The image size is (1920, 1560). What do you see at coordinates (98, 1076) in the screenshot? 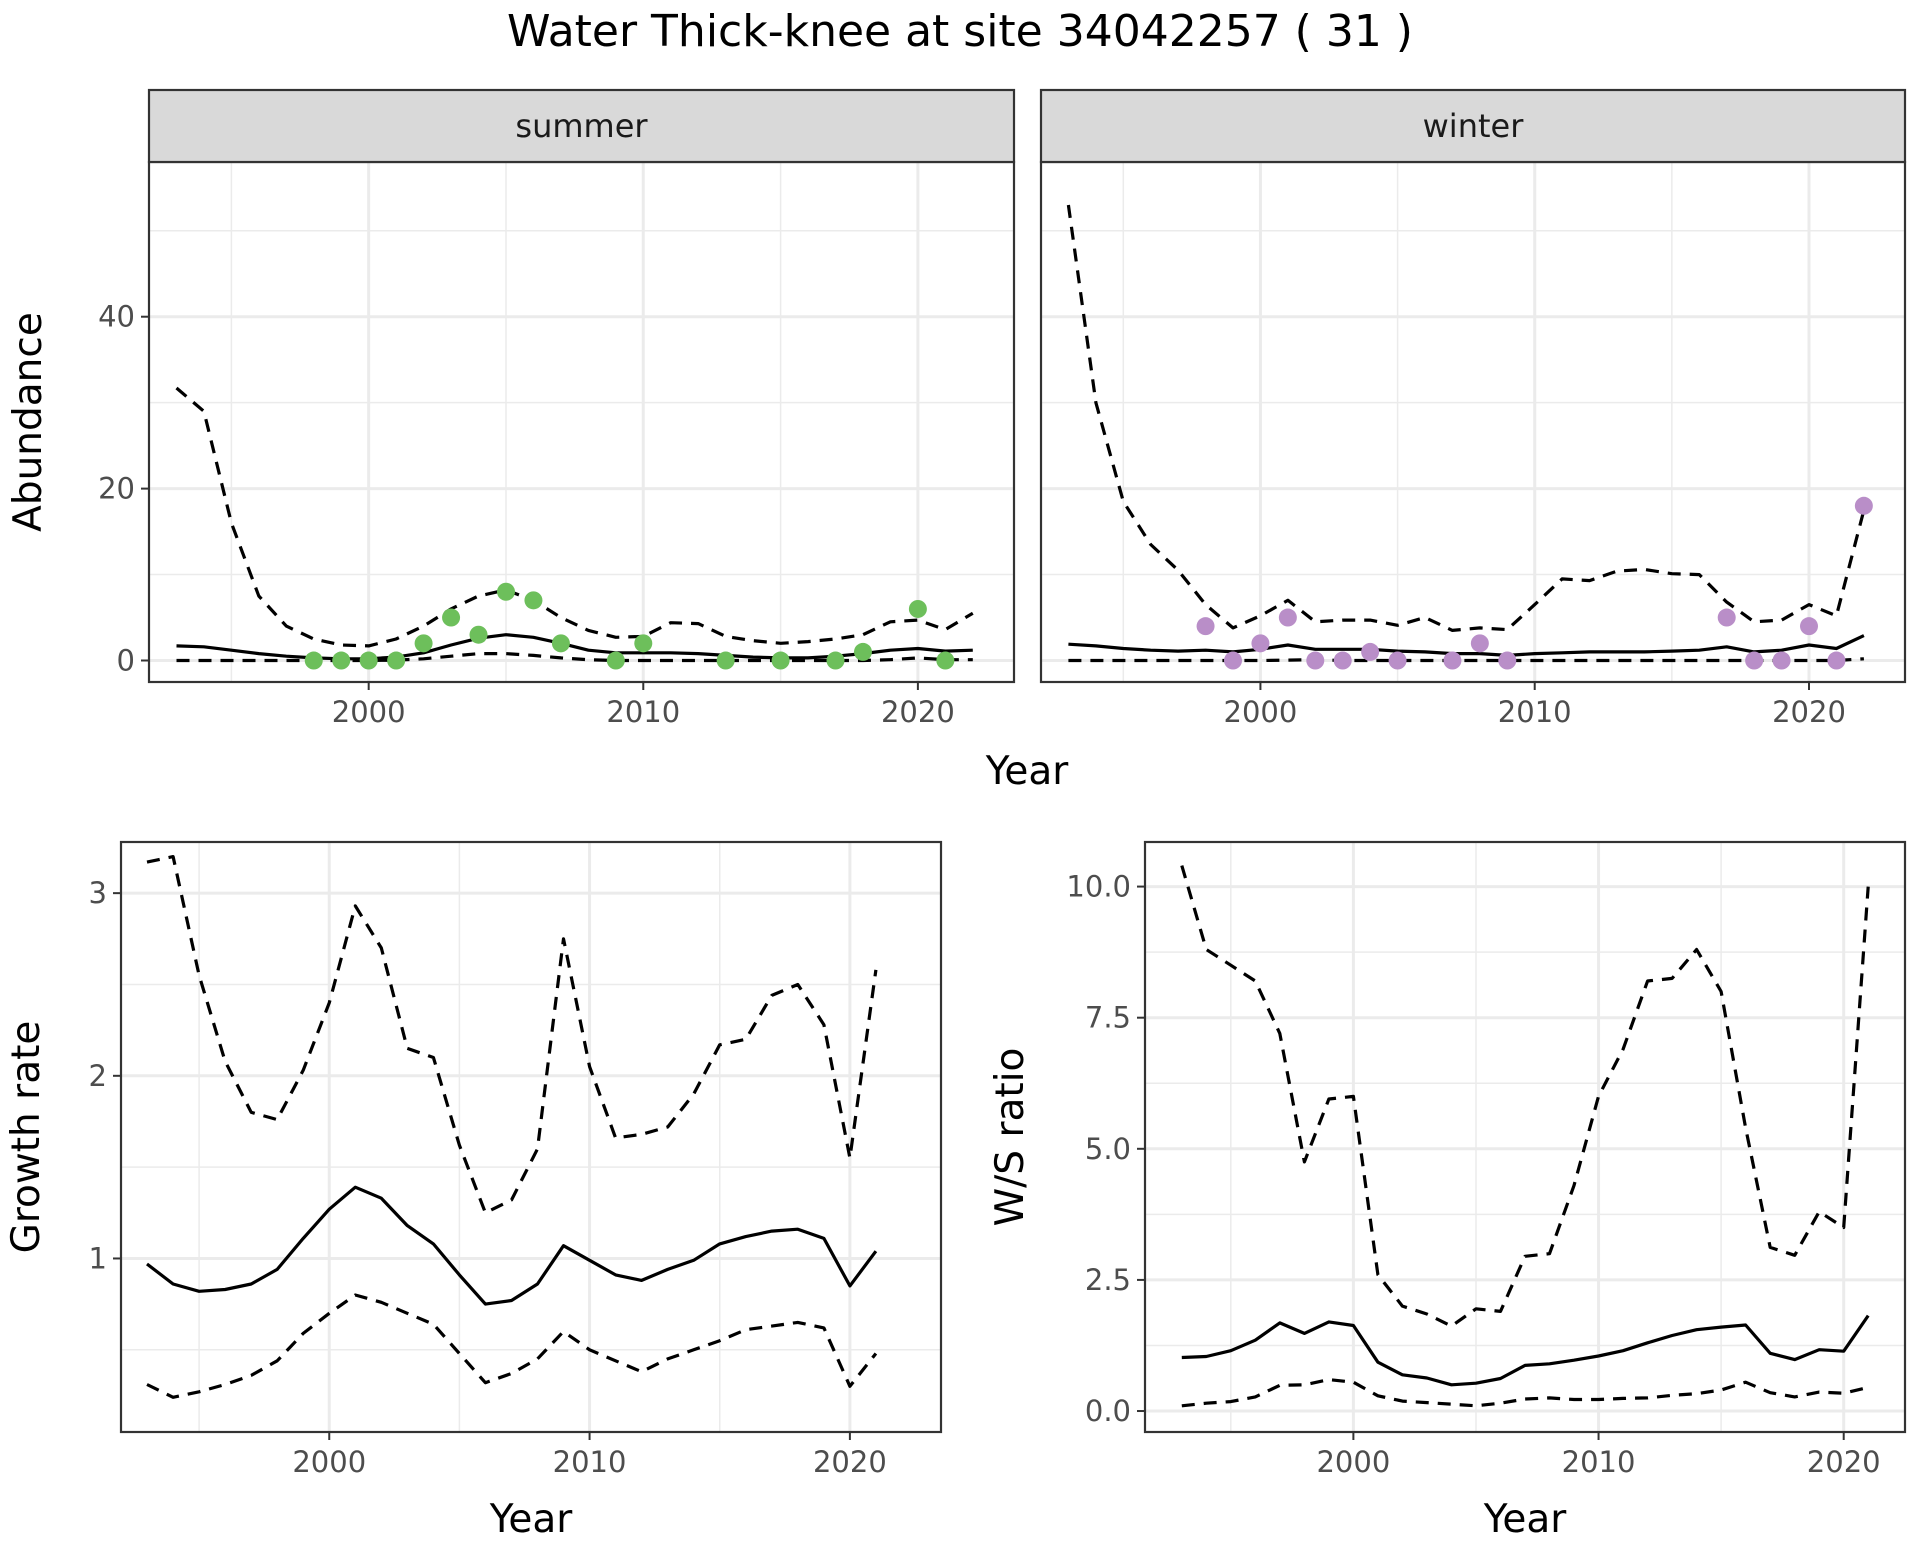
I see `y-tick-label: 2` at bounding box center [98, 1076].